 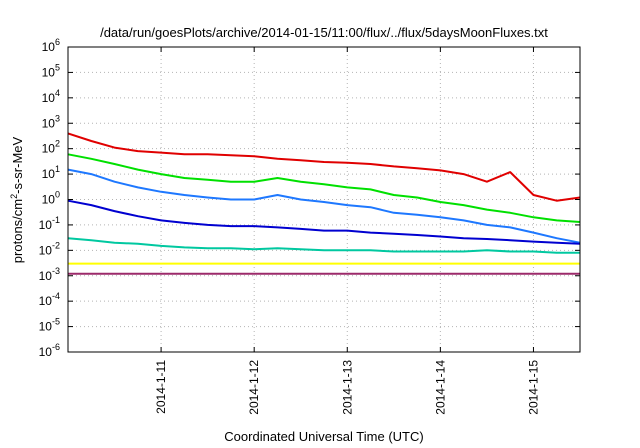 I want to click on y-tick-label: 10¹, so click(x=51, y=172).